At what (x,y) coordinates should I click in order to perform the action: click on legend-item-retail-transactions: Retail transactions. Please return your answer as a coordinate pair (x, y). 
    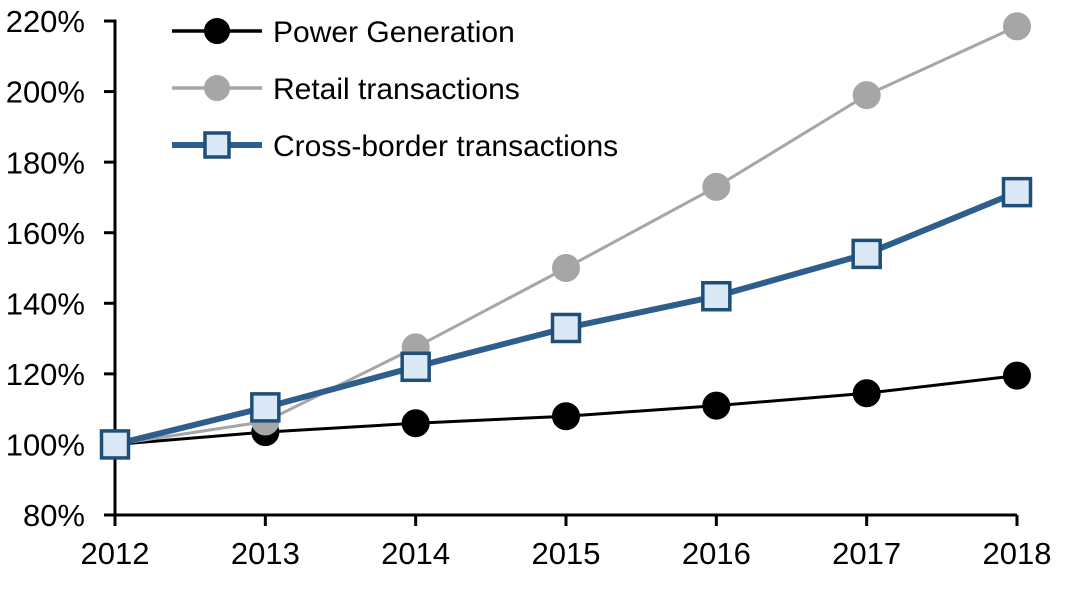
    Looking at the image, I should click on (346, 89).